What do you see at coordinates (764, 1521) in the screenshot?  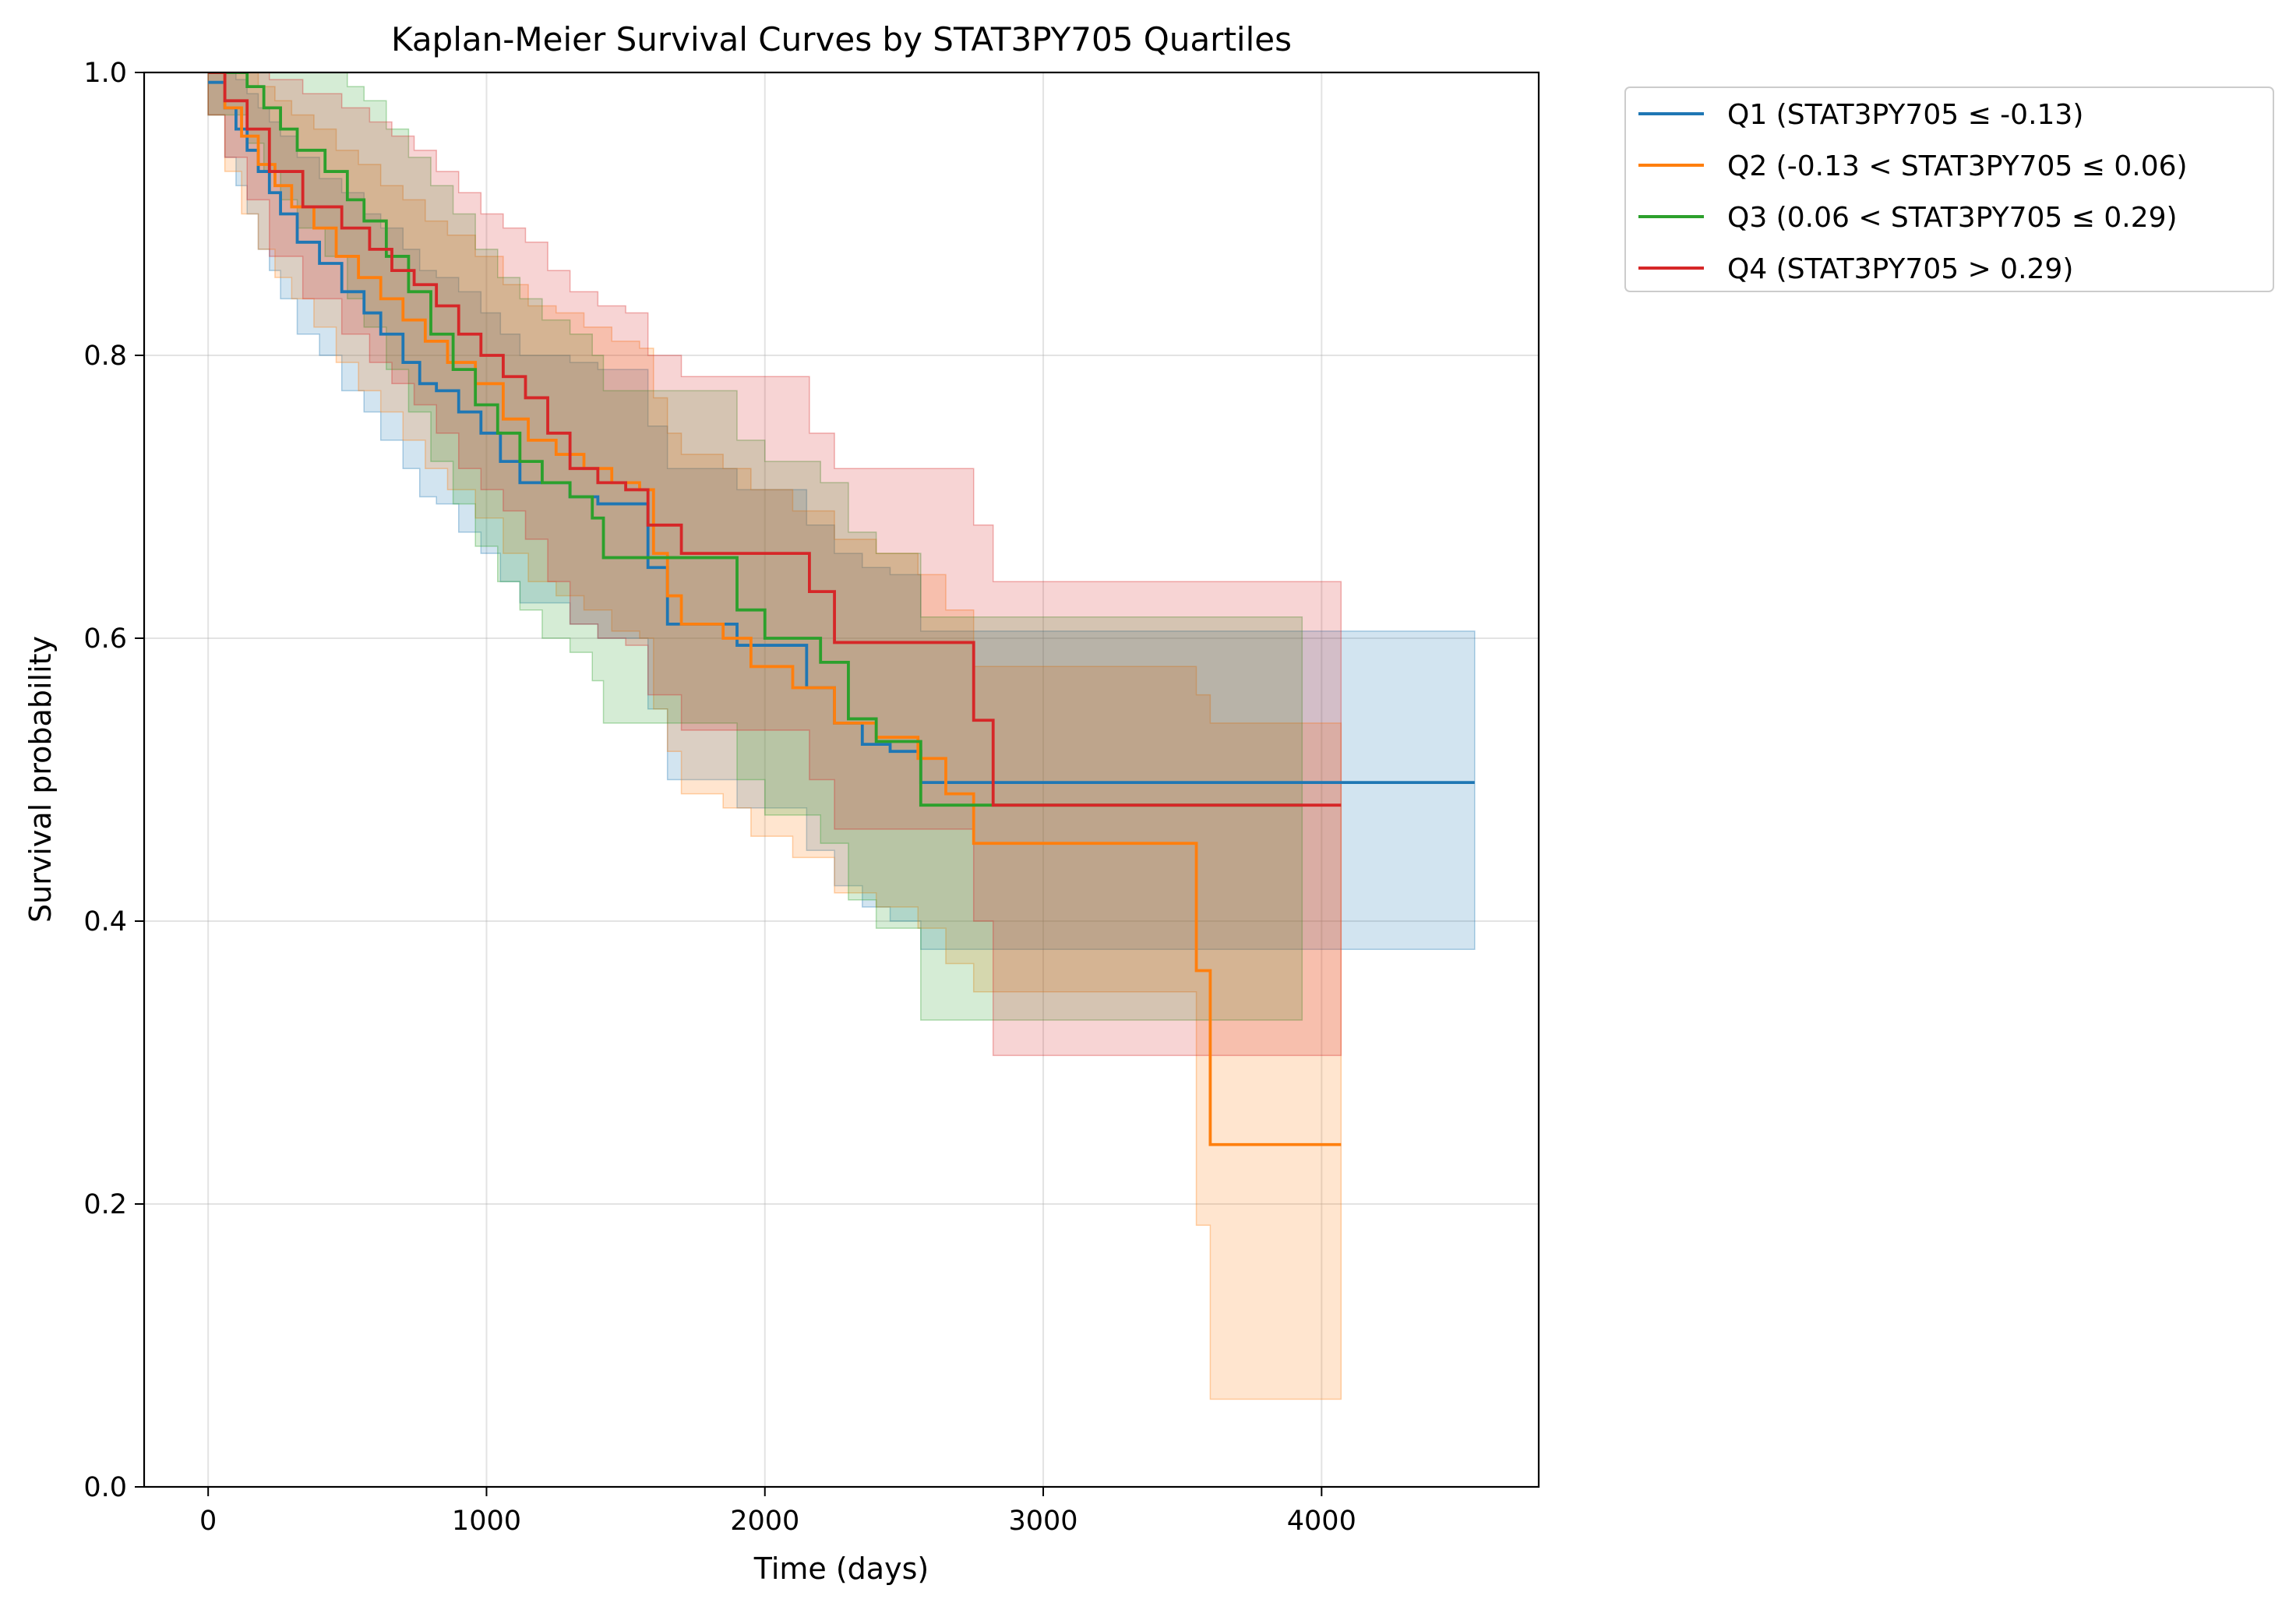 I see `x-tick-label: 2000` at bounding box center [764, 1521].